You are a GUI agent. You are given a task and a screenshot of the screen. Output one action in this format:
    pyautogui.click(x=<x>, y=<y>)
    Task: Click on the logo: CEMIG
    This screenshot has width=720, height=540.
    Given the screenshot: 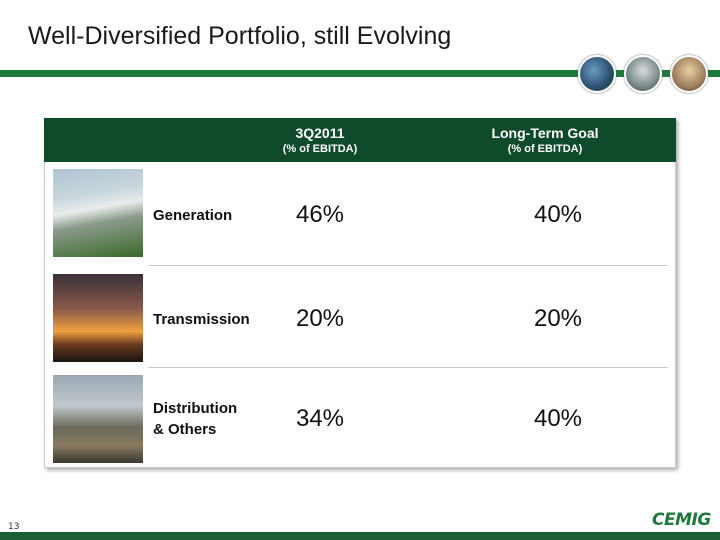 What is the action you would take?
    pyautogui.click(x=681, y=520)
    